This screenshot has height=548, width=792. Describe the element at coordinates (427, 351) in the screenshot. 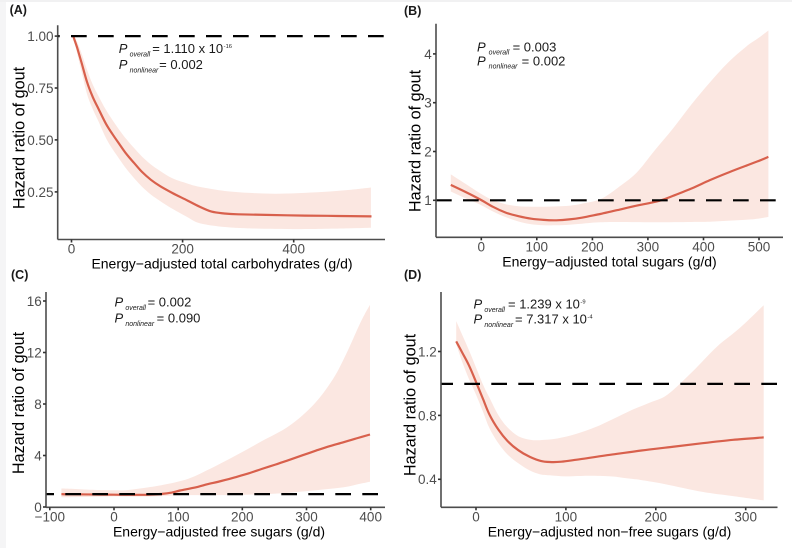

I see `svg-text: 1.2` at that location.